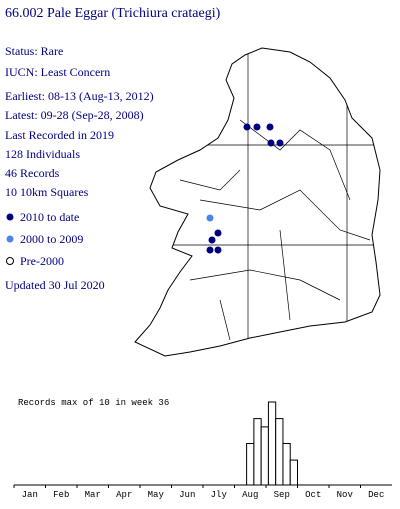  What do you see at coordinates (42, 154) in the screenshot?
I see `info-line: 128 Individuals` at bounding box center [42, 154].